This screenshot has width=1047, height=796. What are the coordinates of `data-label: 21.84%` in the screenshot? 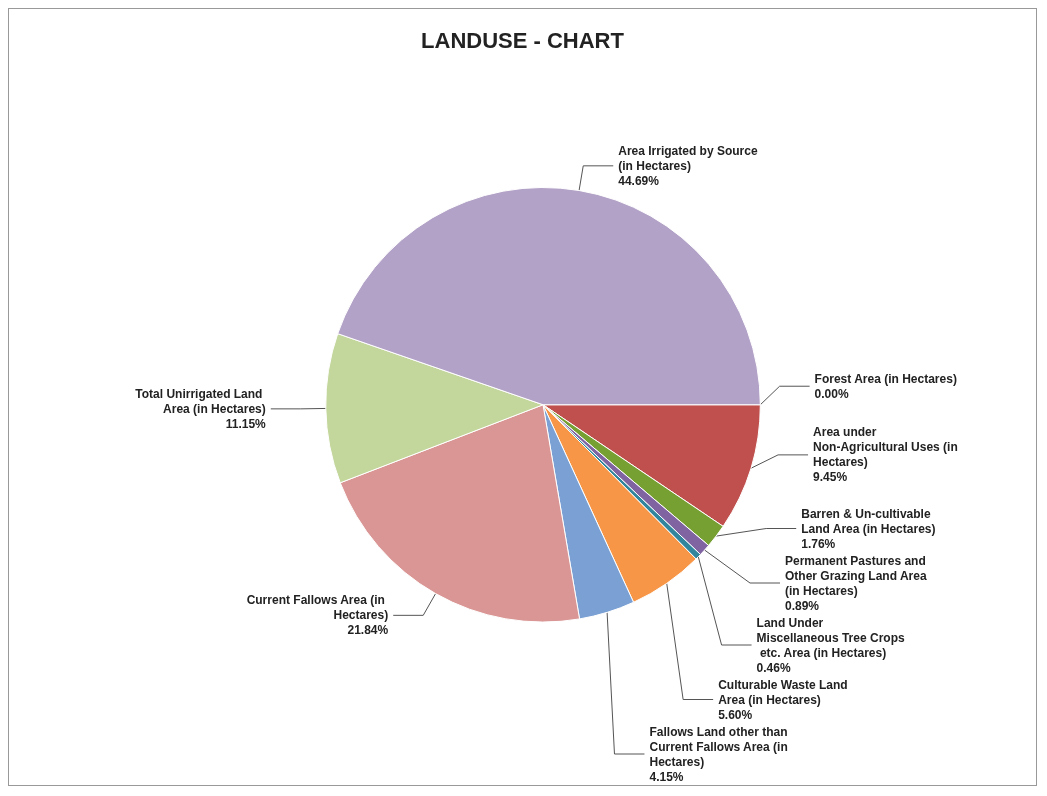 It's located at (368, 630).